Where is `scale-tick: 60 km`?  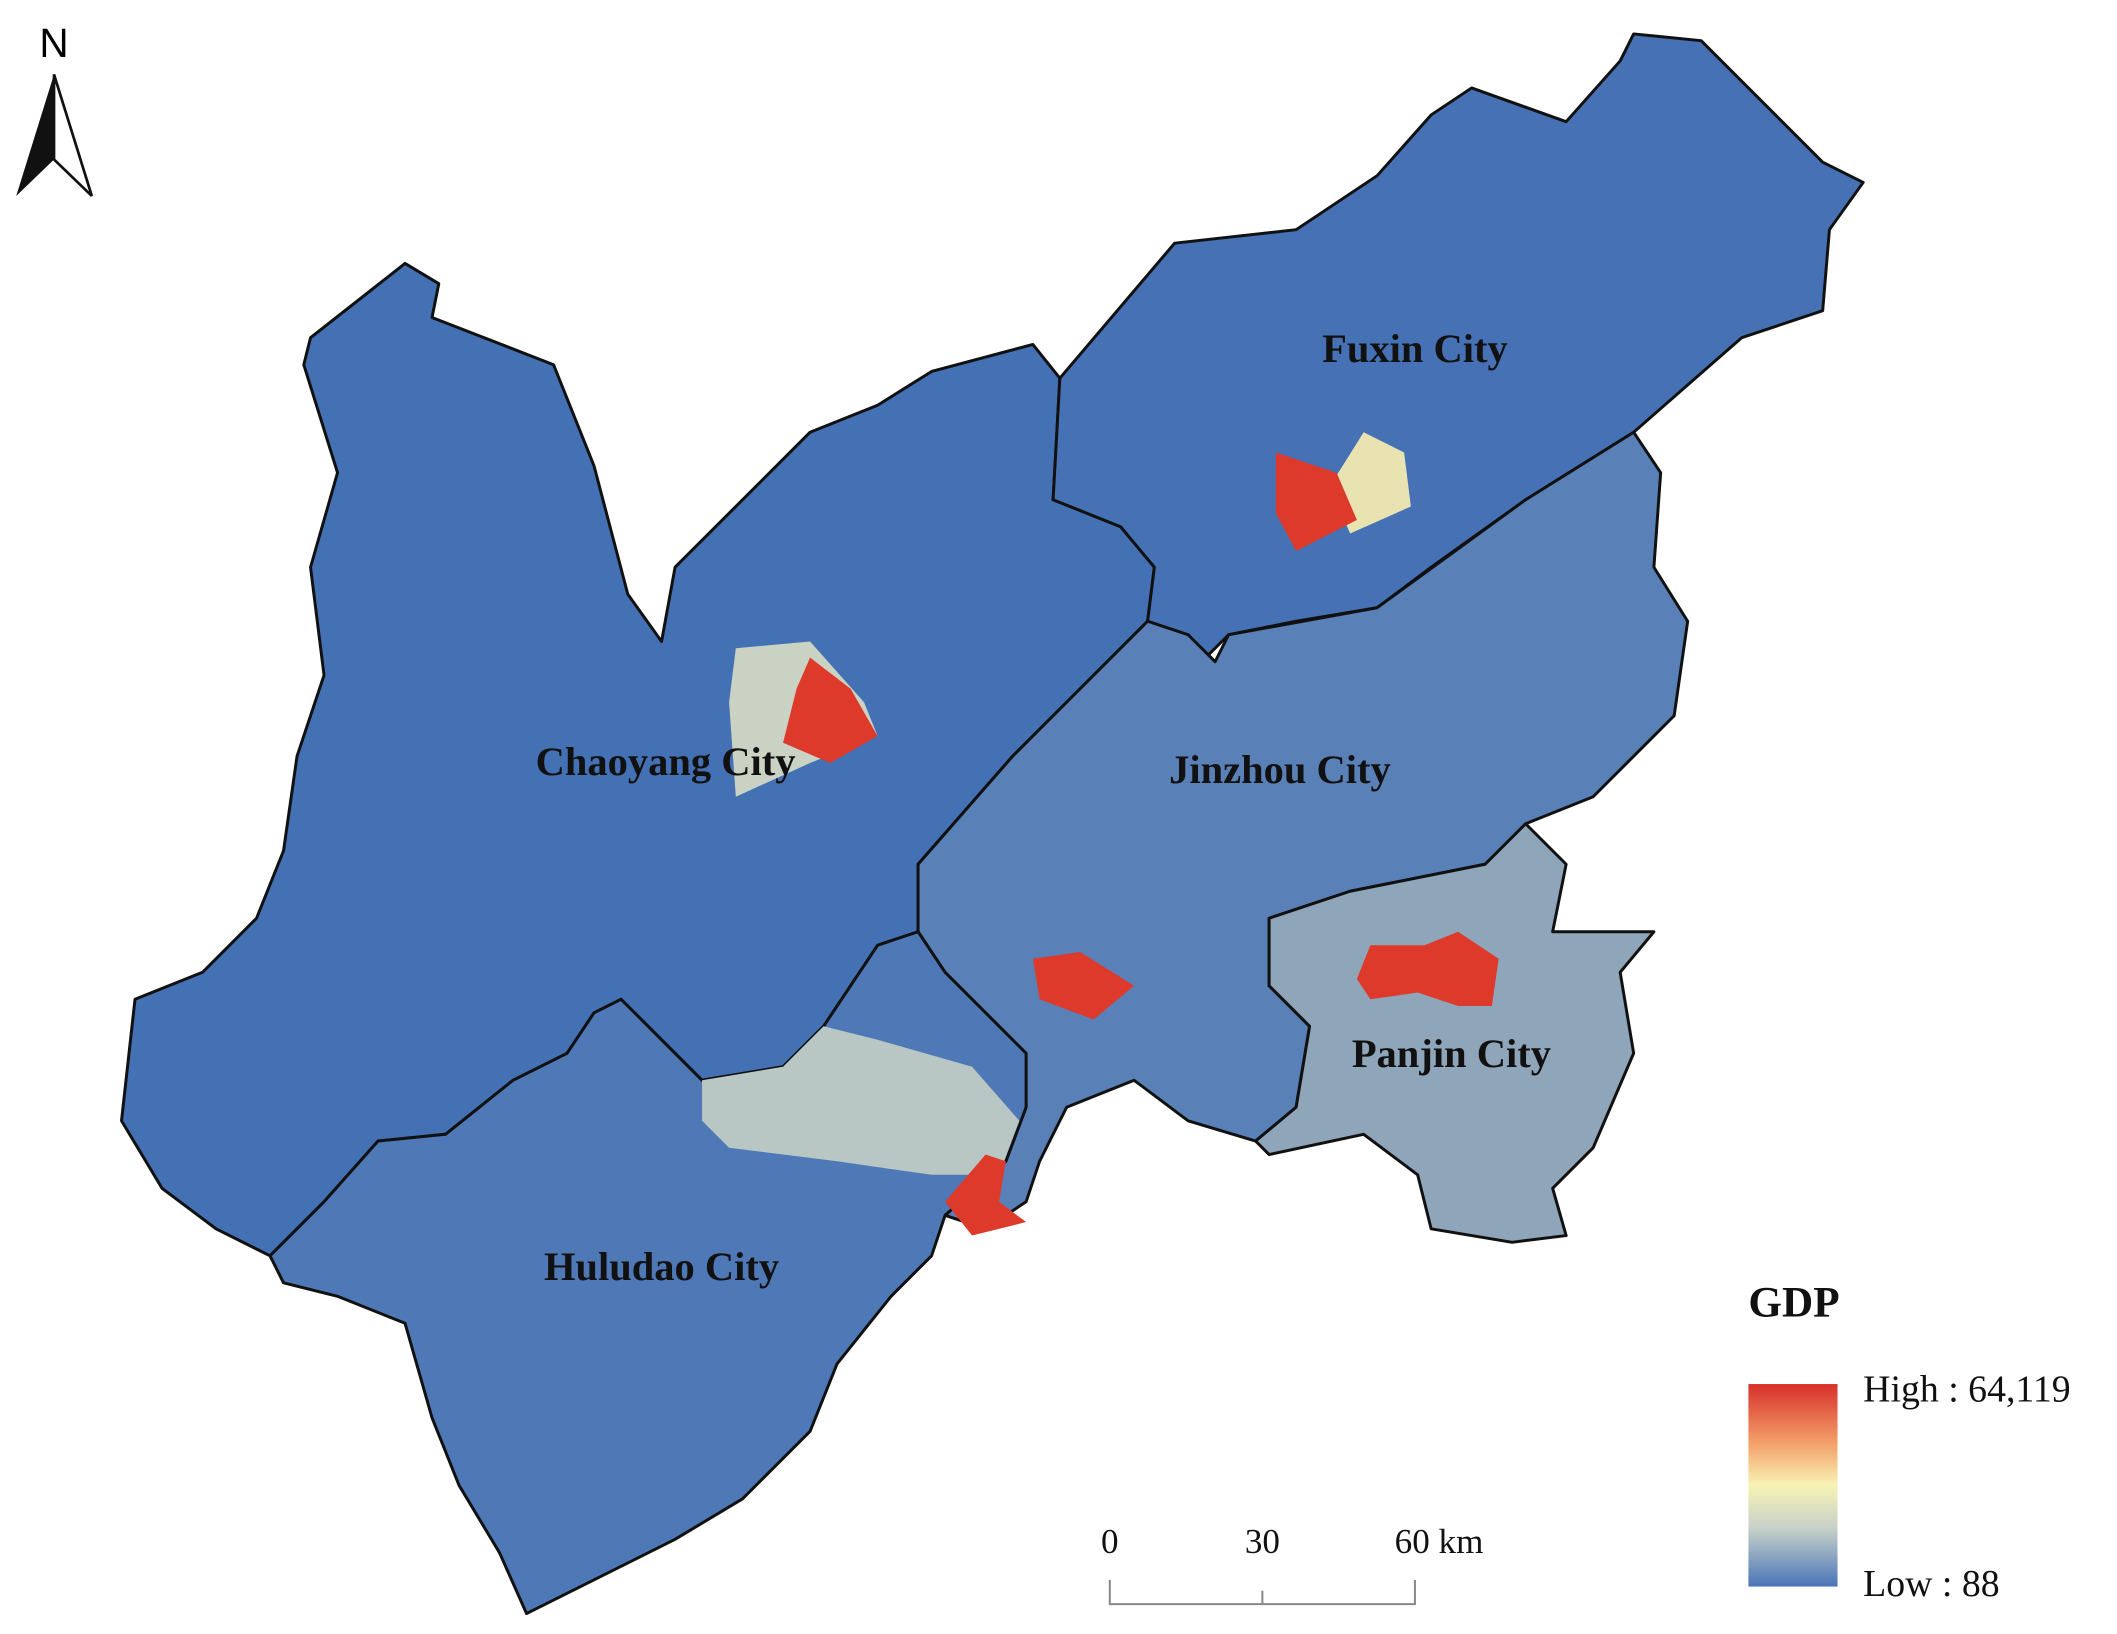
scale-tick: 60 km is located at coordinates (1439, 1541).